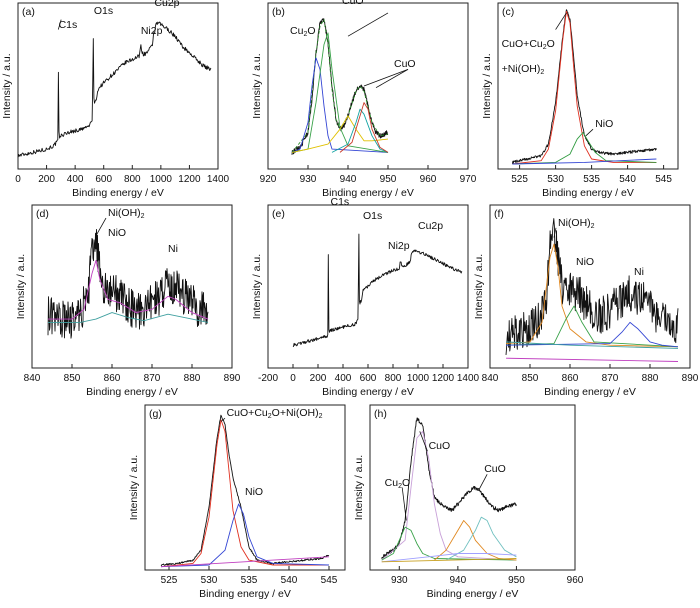 The image size is (700, 608). I want to click on peak-label: Ni(OH)2, so click(126, 213).